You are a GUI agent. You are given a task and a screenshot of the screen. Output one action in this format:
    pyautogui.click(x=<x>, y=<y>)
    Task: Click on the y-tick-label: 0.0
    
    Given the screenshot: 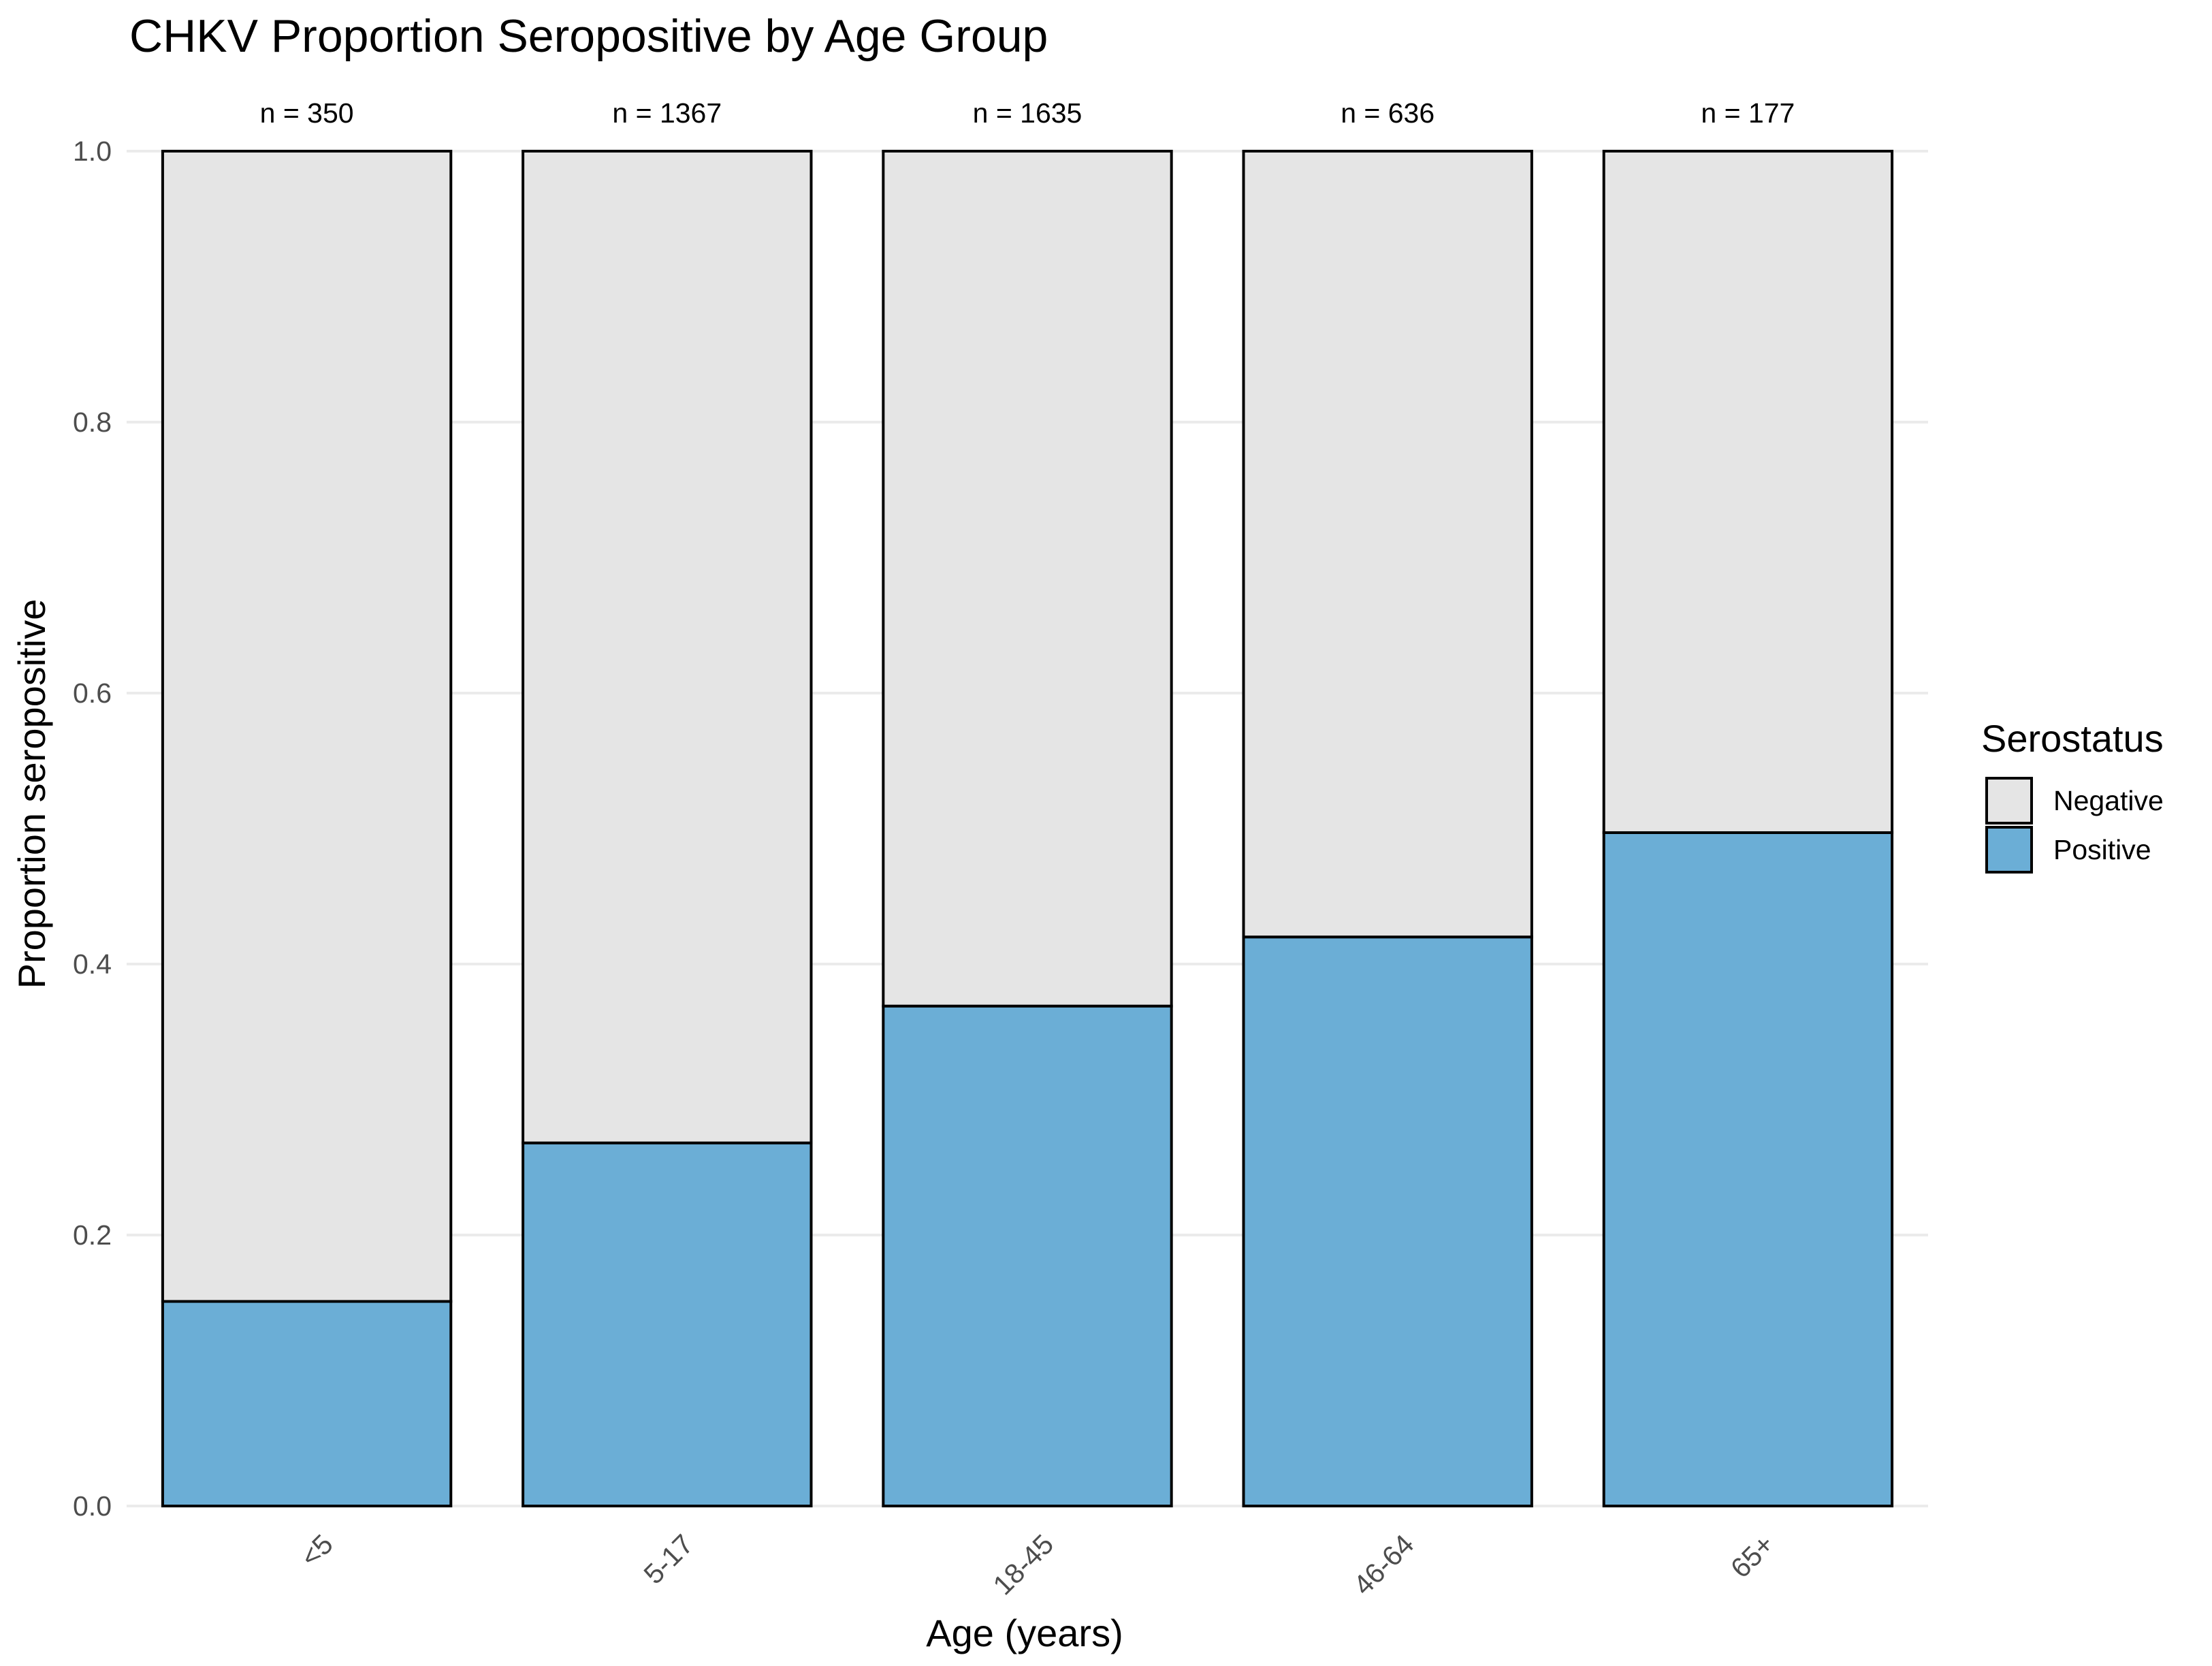 What is the action you would take?
    pyautogui.click(x=92, y=1506)
    